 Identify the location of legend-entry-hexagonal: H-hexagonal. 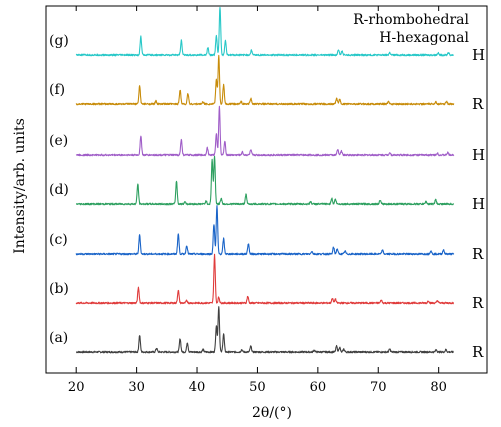
(424, 38).